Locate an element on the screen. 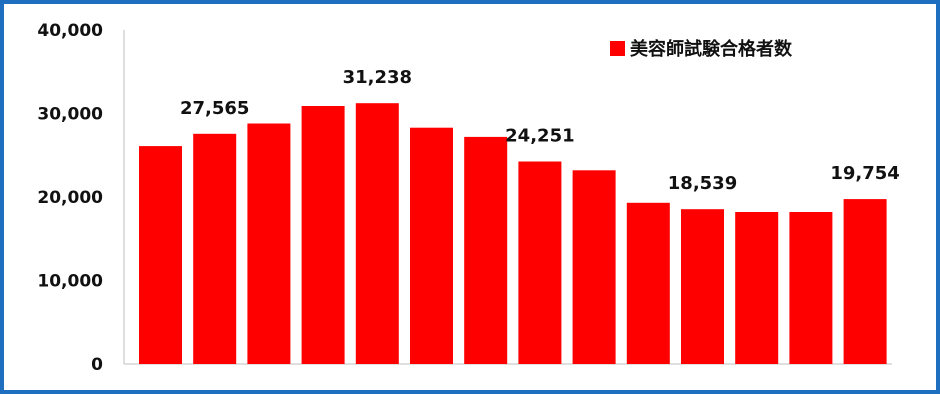 Image resolution: width=940 pixels, height=394 pixels. y-tick-label: 10,000 is located at coordinates (70, 282).